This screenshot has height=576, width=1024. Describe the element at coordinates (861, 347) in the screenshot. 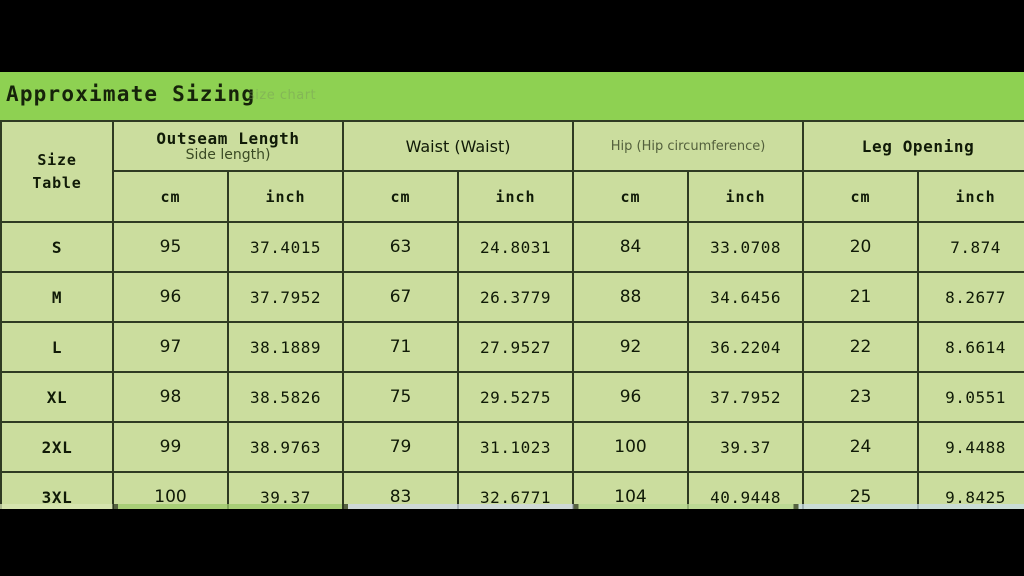

I see `cell-leg-cm: 22` at that location.